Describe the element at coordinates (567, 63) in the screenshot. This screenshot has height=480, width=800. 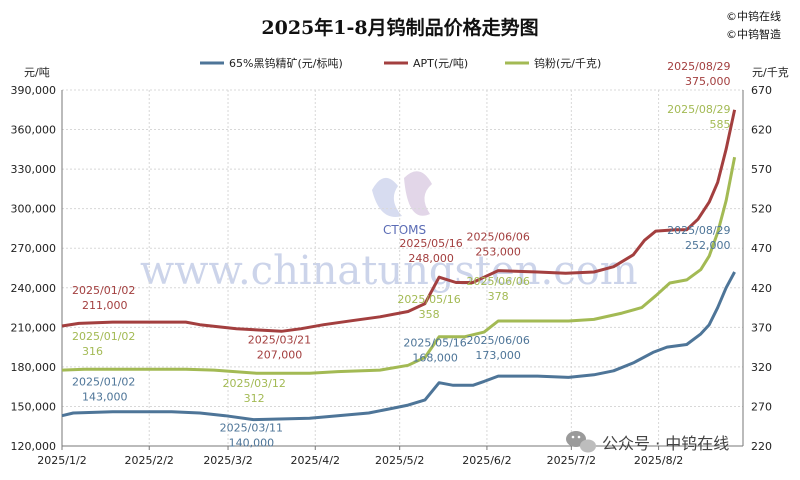
I see `legend-label-2: 钨粉(元/千克)` at that location.